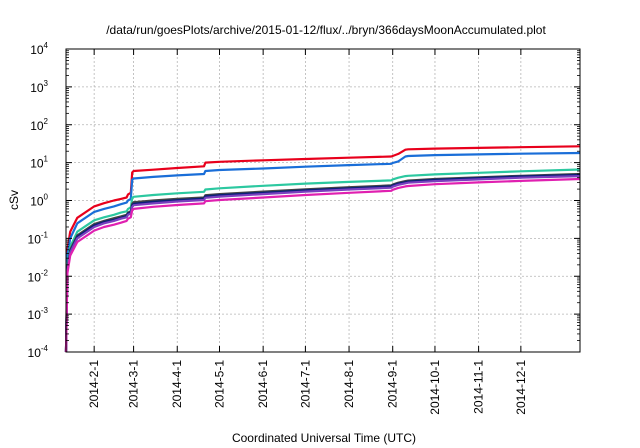  I want to click on y-tick-label: 10¹, so click(39, 163).